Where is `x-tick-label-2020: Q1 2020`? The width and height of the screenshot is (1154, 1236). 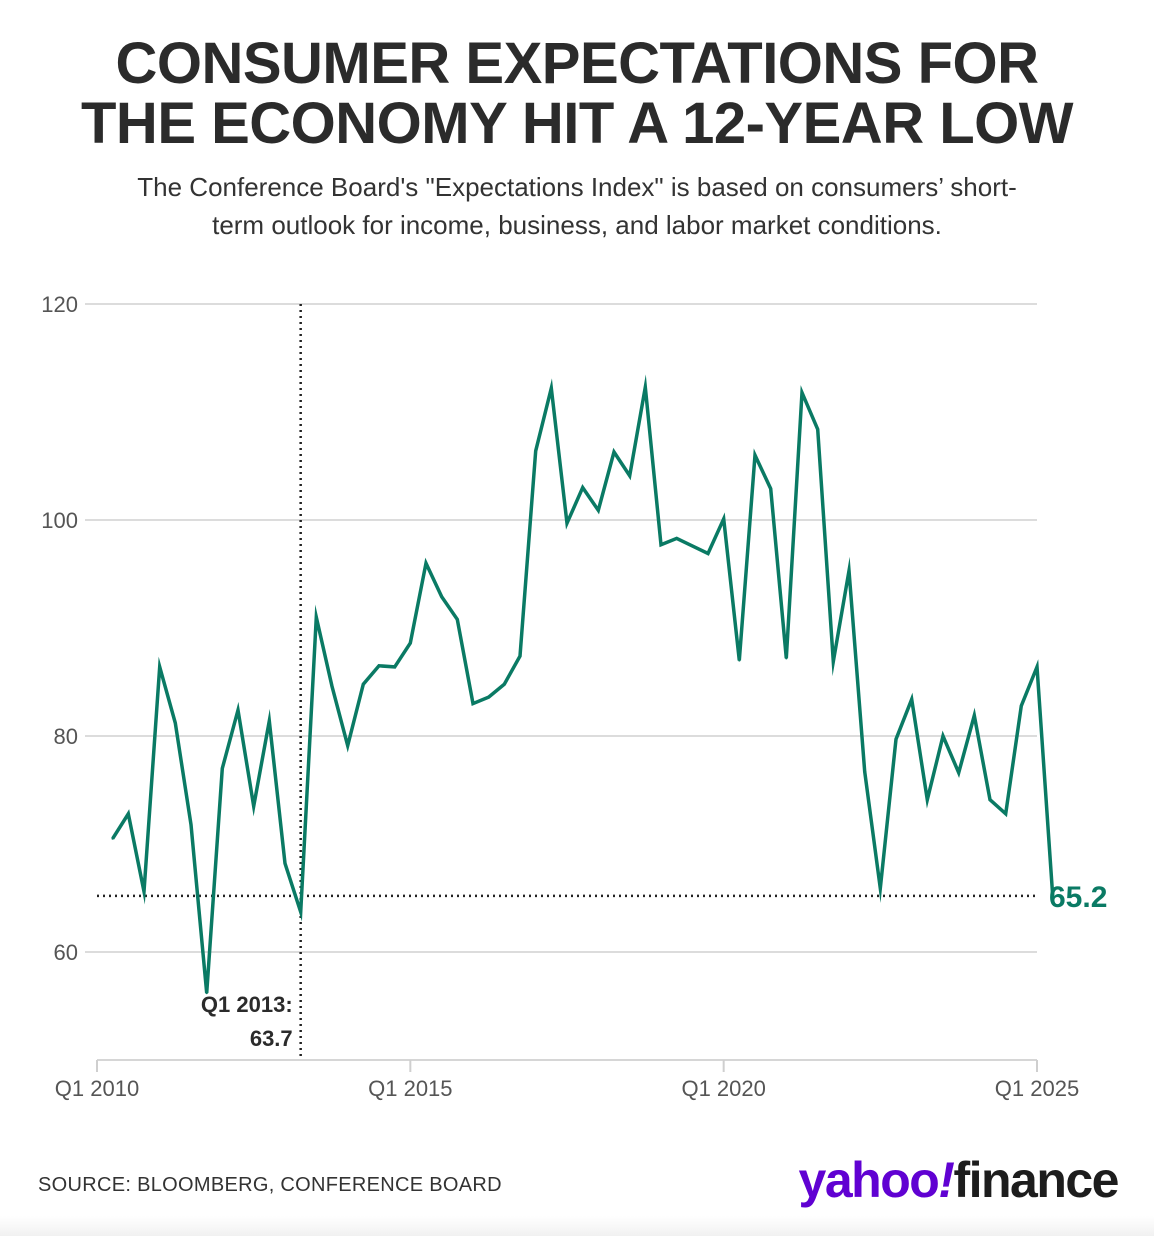
x-tick-label-2020: Q1 2020 is located at coordinates (723, 1088).